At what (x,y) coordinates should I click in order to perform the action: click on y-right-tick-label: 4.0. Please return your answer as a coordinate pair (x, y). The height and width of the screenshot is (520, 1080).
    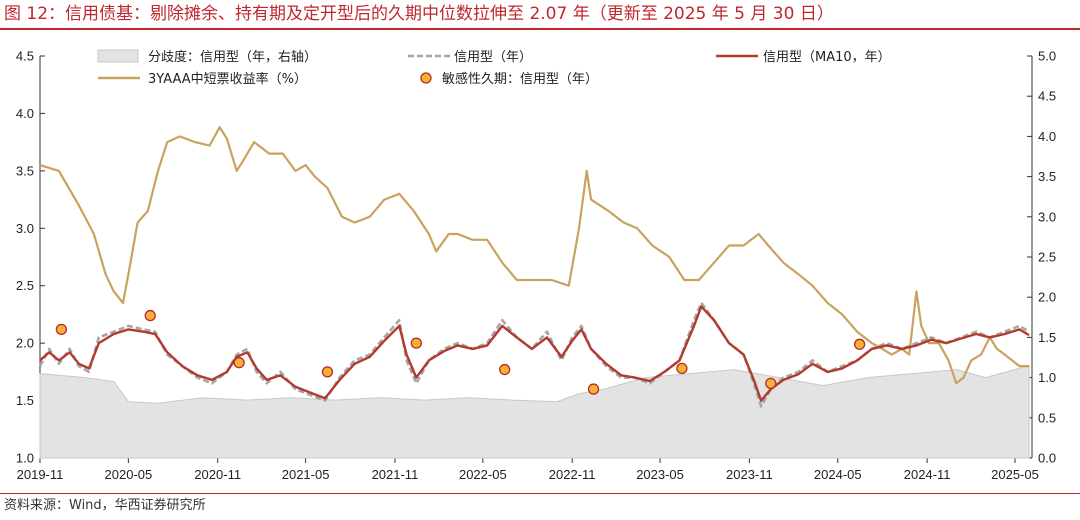
    Looking at the image, I should click on (1047, 136).